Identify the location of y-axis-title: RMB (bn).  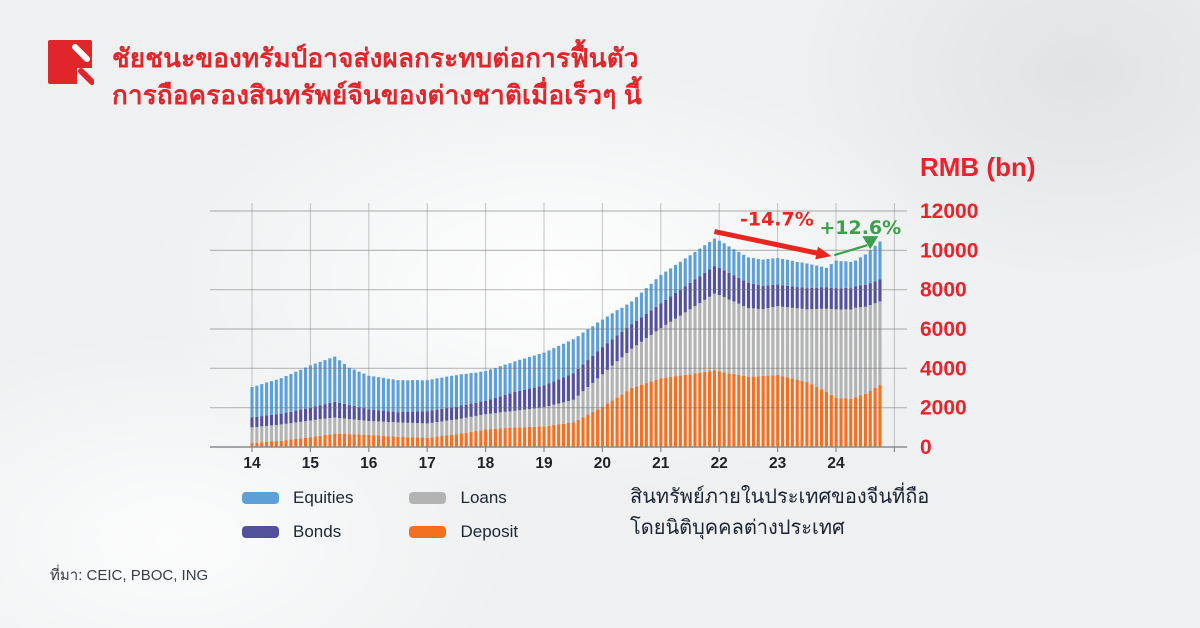
(978, 167).